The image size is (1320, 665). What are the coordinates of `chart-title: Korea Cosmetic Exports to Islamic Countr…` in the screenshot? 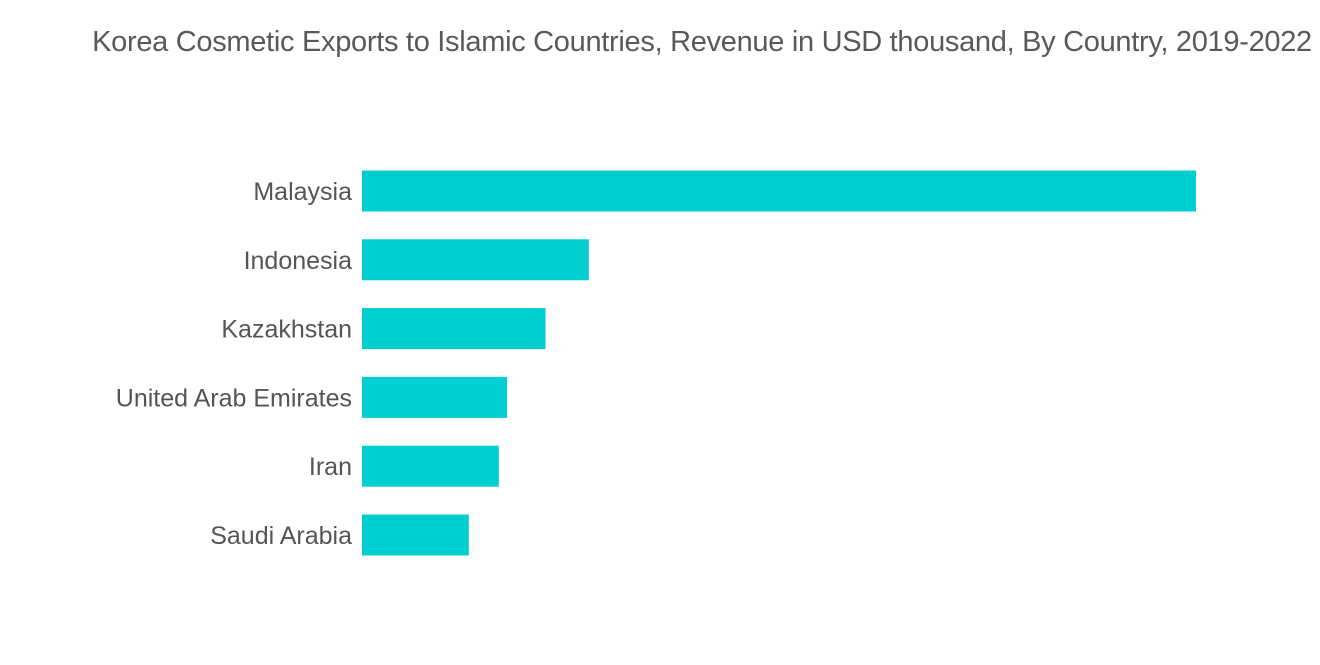 It's located at (702, 42).